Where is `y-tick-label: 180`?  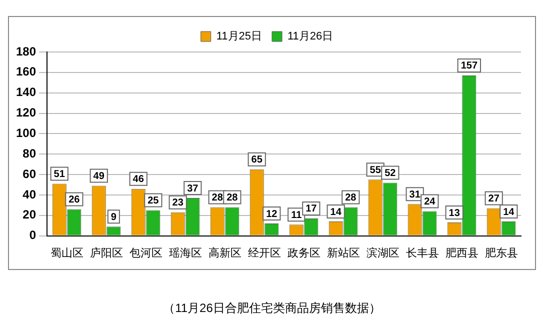
y-tick-label: 180 is located at coordinates (26, 51).